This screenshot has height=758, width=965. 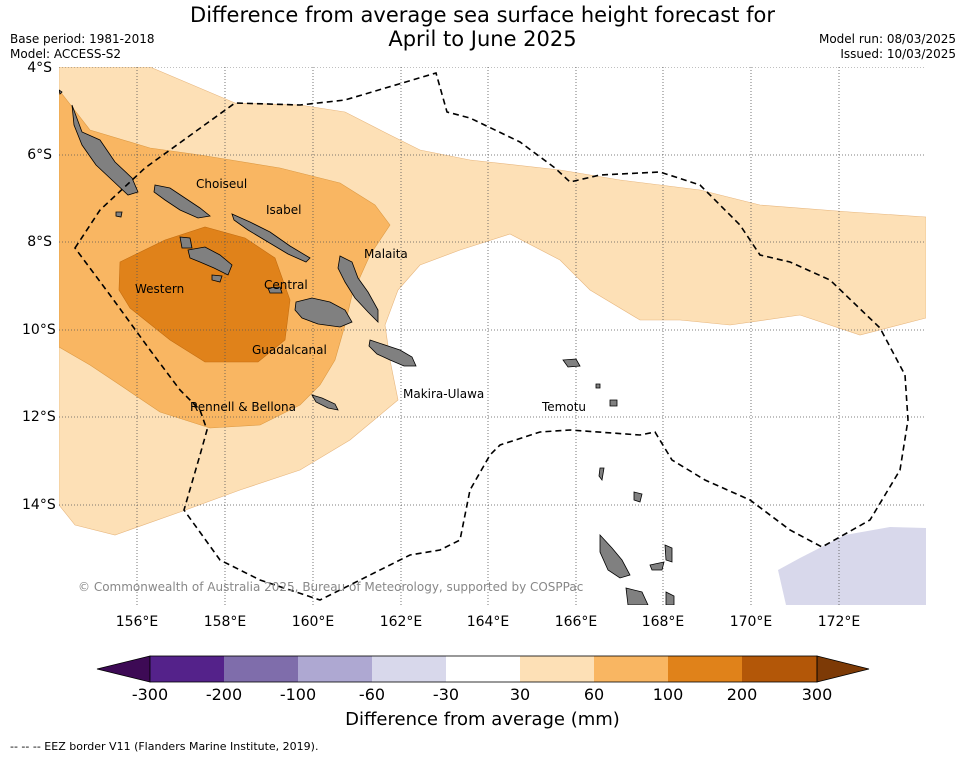 I want to click on model-text: Model: ACCESS-S2, so click(x=66, y=54).